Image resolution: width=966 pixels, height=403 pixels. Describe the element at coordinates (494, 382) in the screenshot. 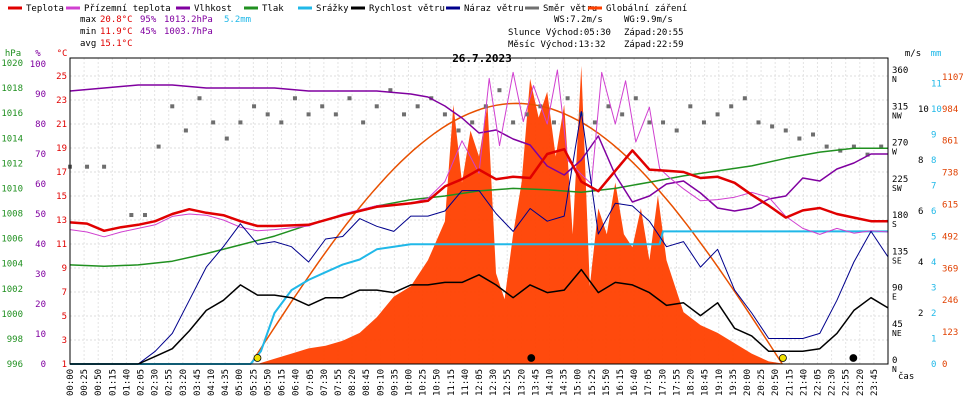

I see `tick-label-x: 12:30` at that location.